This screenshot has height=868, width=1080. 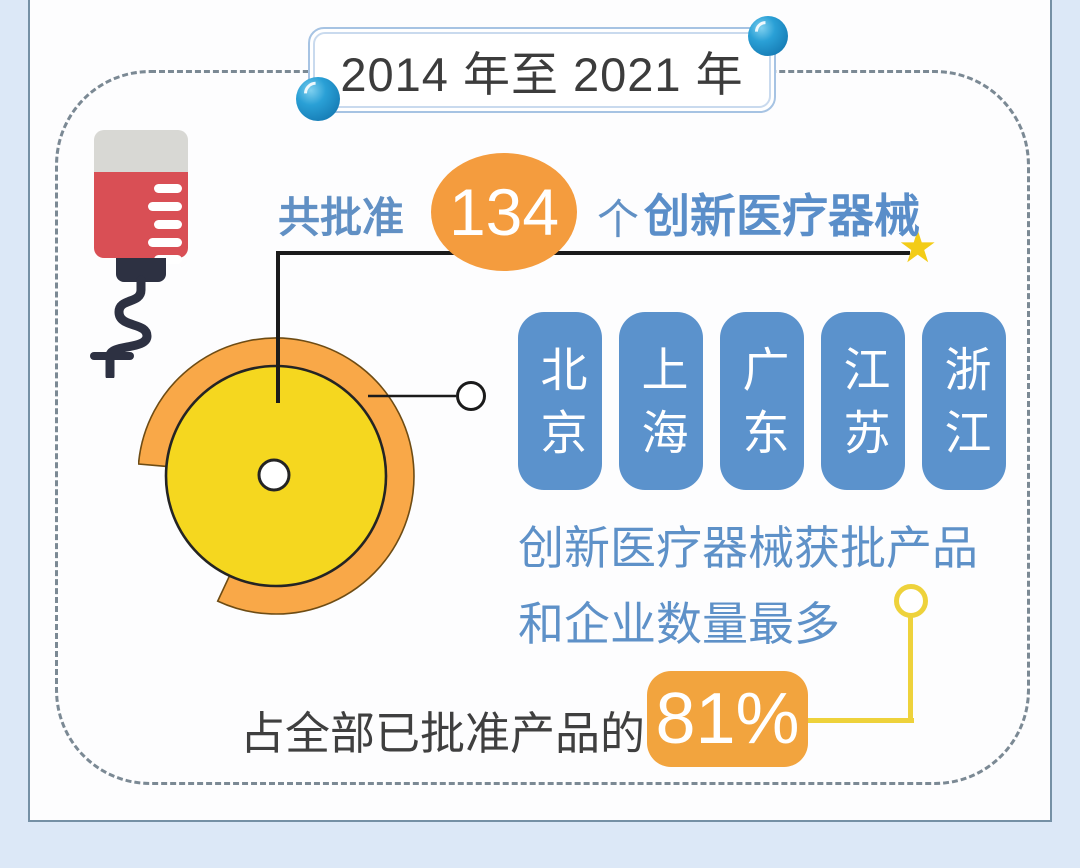 What do you see at coordinates (863, 408) in the screenshot?
I see `province-label: 江苏` at bounding box center [863, 408].